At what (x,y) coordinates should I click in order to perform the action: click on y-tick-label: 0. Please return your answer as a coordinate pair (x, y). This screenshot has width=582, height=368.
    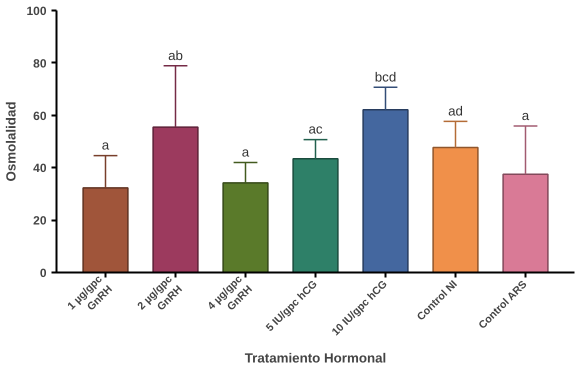
    Looking at the image, I should click on (43, 273).